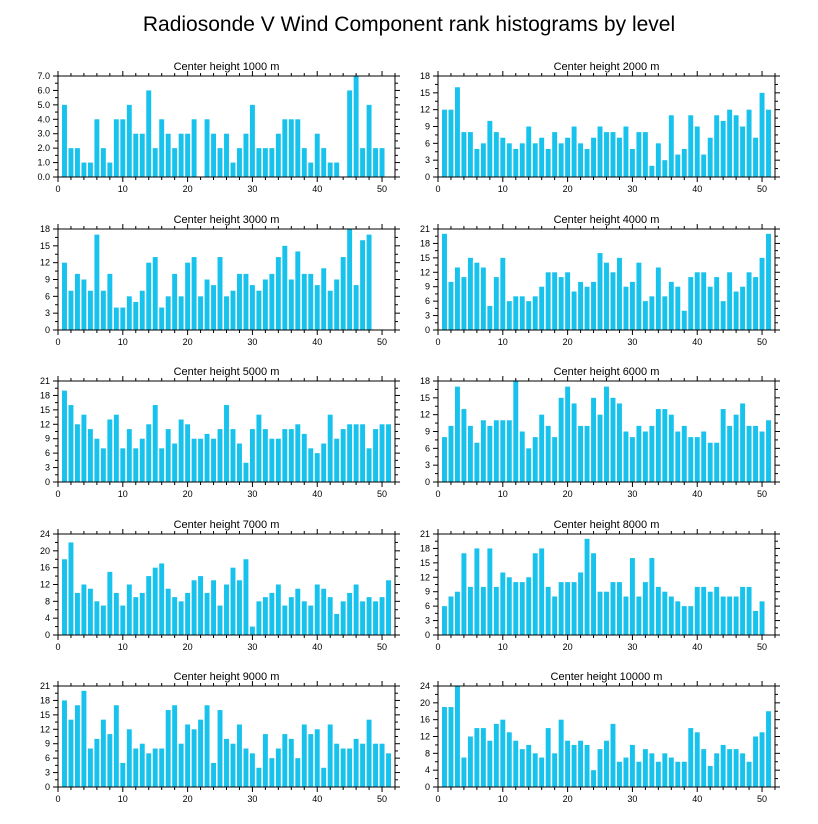 The height and width of the screenshot is (824, 818). What do you see at coordinates (47, 313) in the screenshot?
I see `y-tick-label: 3` at bounding box center [47, 313].